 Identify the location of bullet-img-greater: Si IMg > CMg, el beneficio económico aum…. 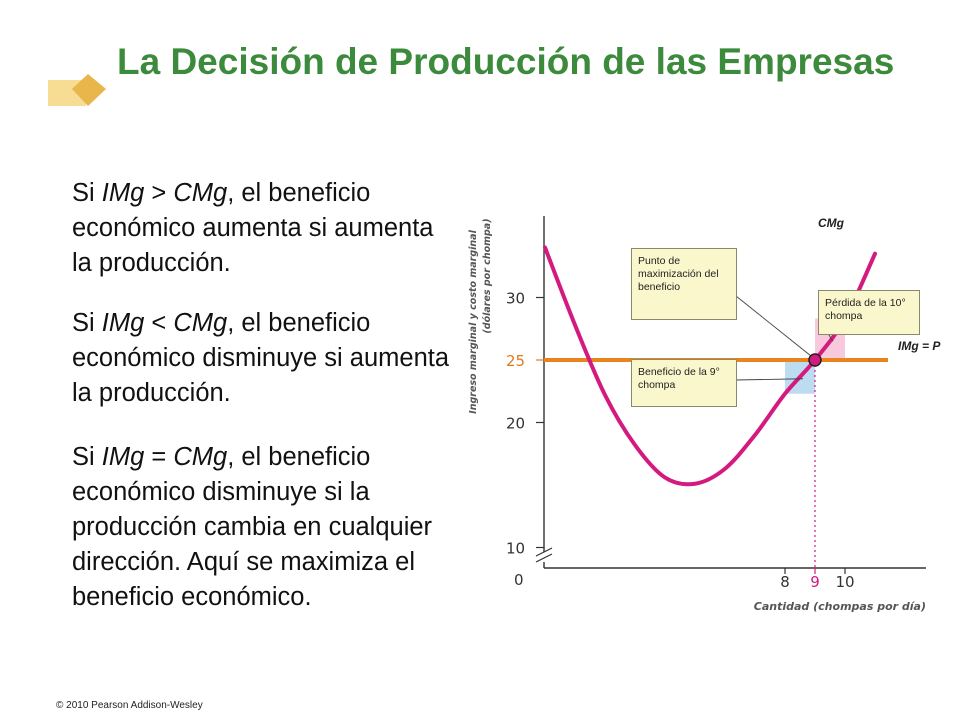
(262, 228).